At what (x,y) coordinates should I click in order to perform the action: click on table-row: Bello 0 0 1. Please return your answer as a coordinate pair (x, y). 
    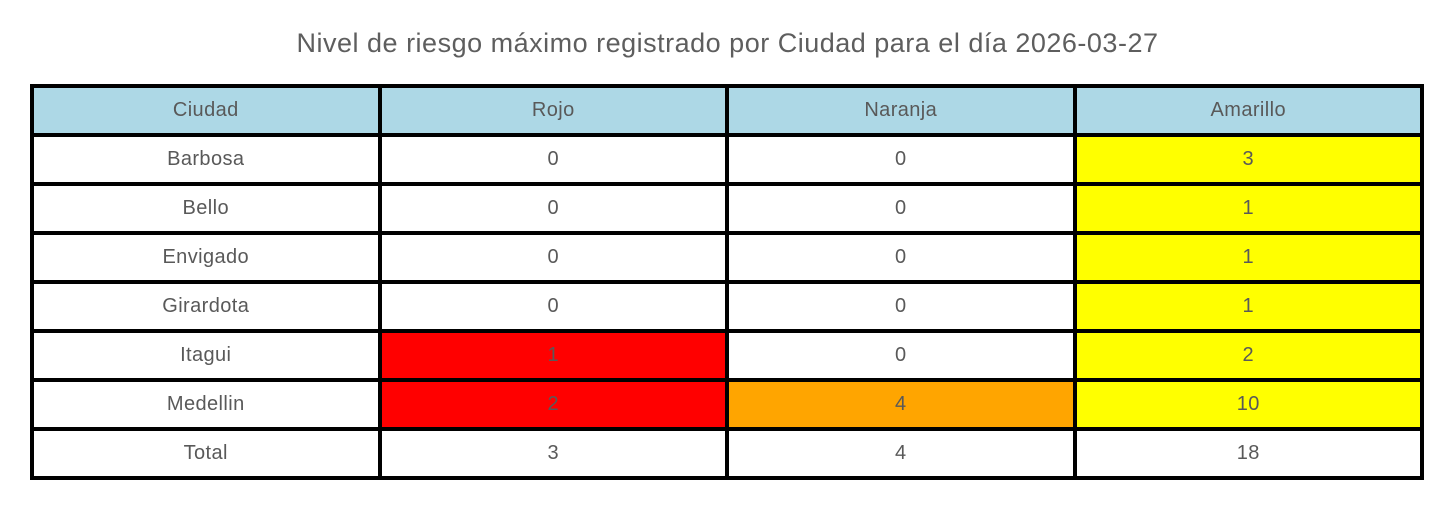
    Looking at the image, I should click on (727, 208).